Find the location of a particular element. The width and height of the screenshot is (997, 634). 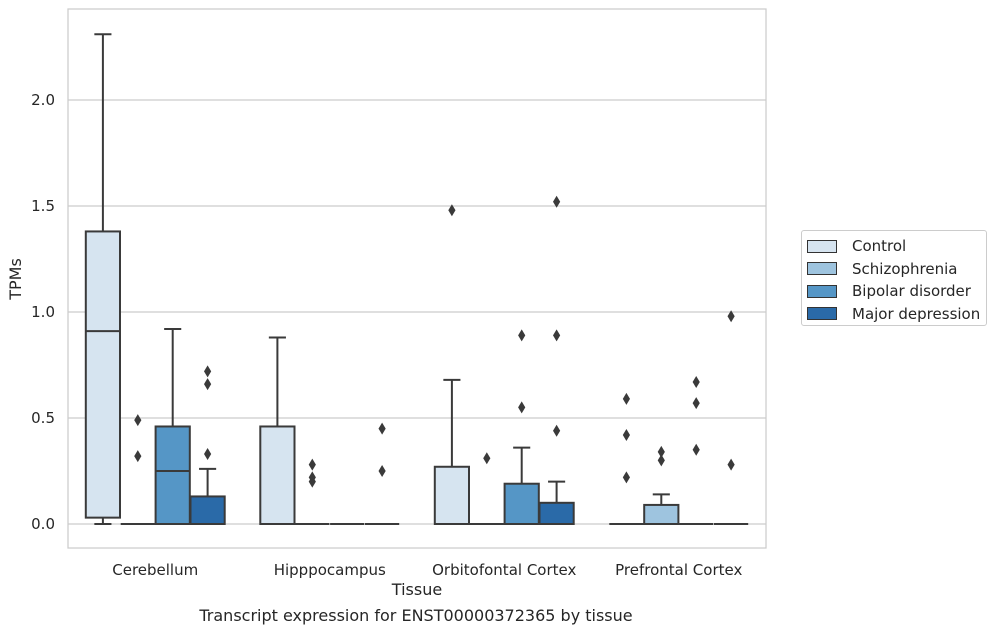

y-tick-label: 0.0 is located at coordinates (43, 524).